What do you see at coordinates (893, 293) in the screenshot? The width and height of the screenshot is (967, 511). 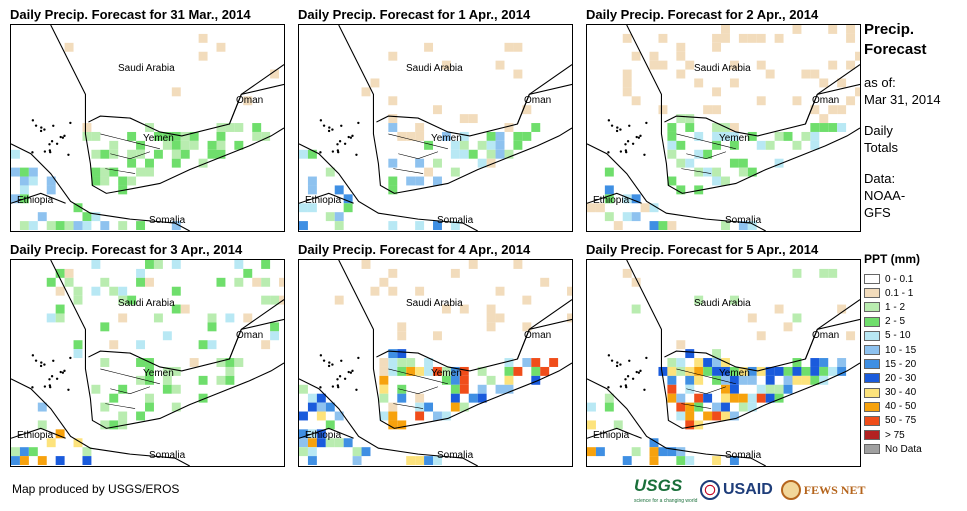 I see `legend-item: 0.1 - 1` at bounding box center [893, 293].